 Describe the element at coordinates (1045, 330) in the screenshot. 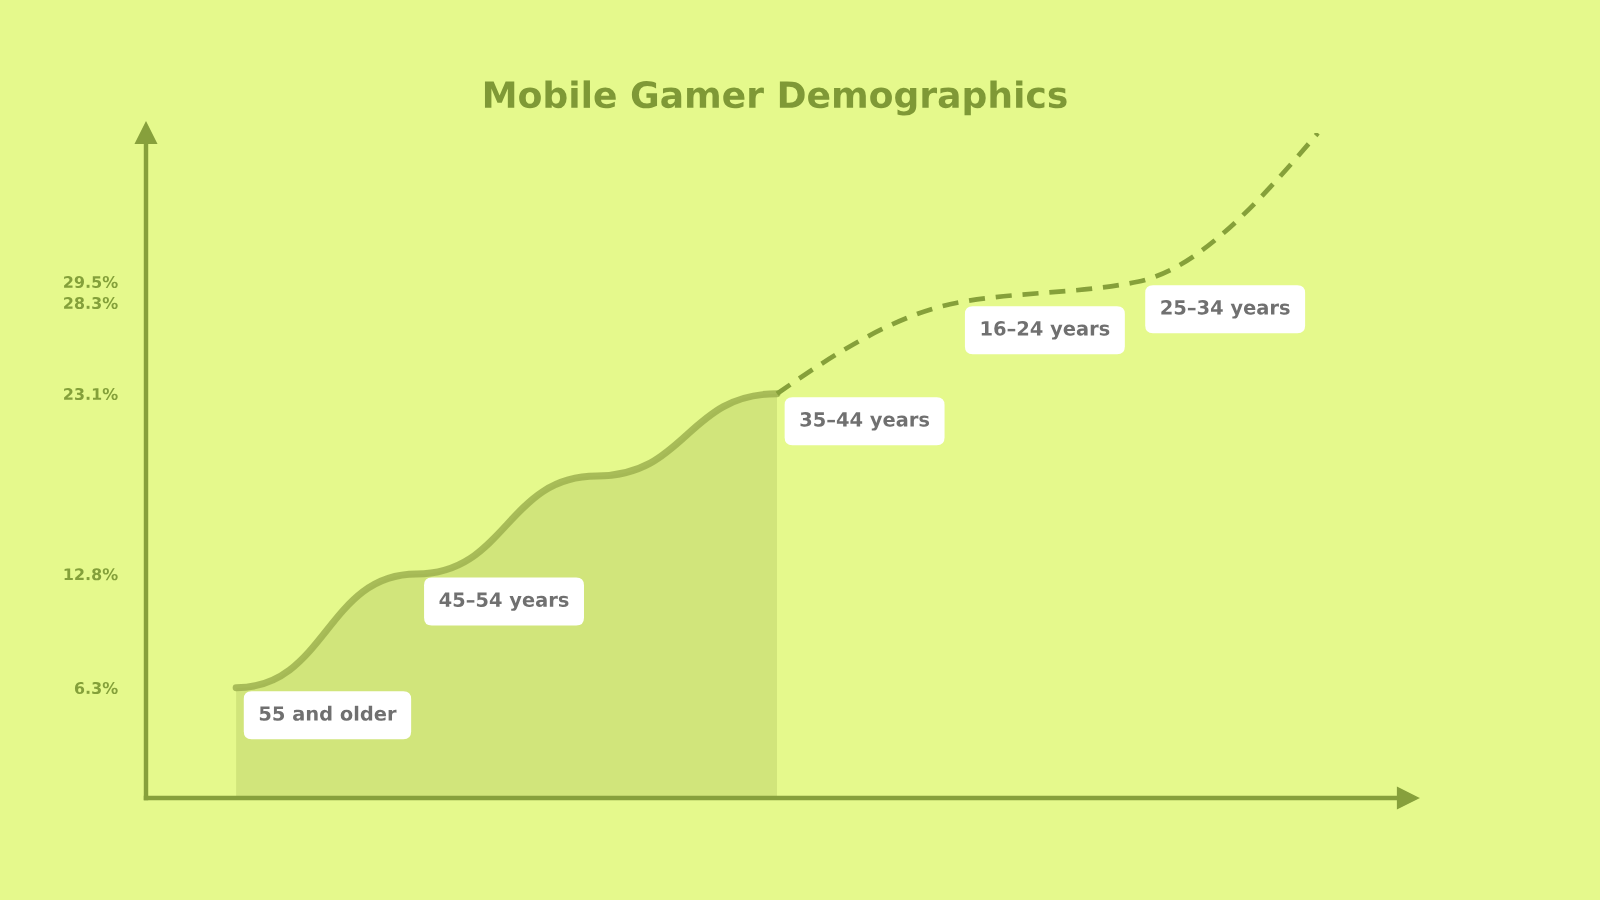

I see `annotation: 16–24 years` at that location.